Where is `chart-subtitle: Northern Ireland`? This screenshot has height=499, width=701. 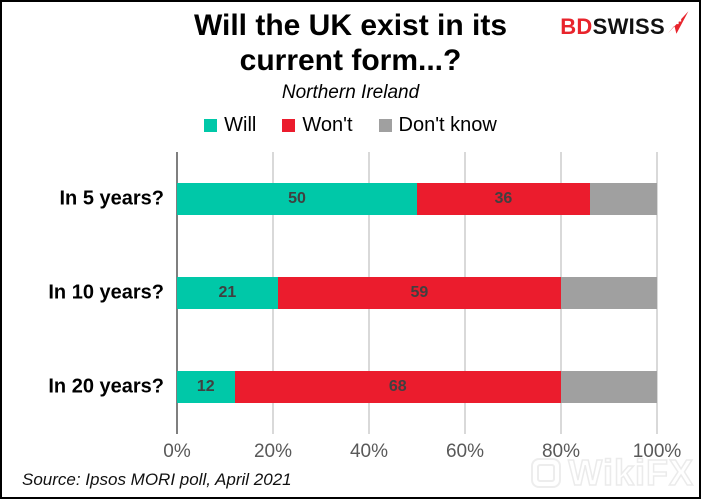 chart-subtitle: Northern Ireland is located at coordinates (350, 92).